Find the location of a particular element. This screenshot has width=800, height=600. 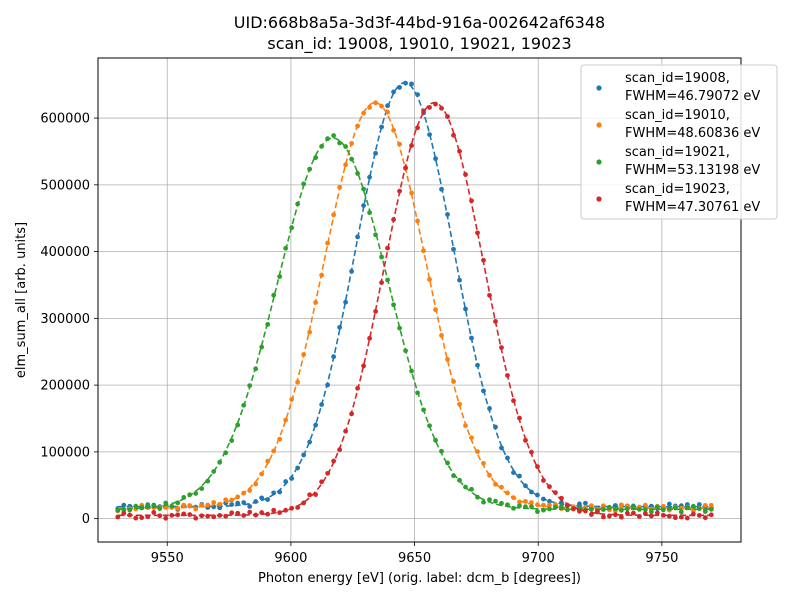

y-tick-label: 500000 is located at coordinates (65, 185).